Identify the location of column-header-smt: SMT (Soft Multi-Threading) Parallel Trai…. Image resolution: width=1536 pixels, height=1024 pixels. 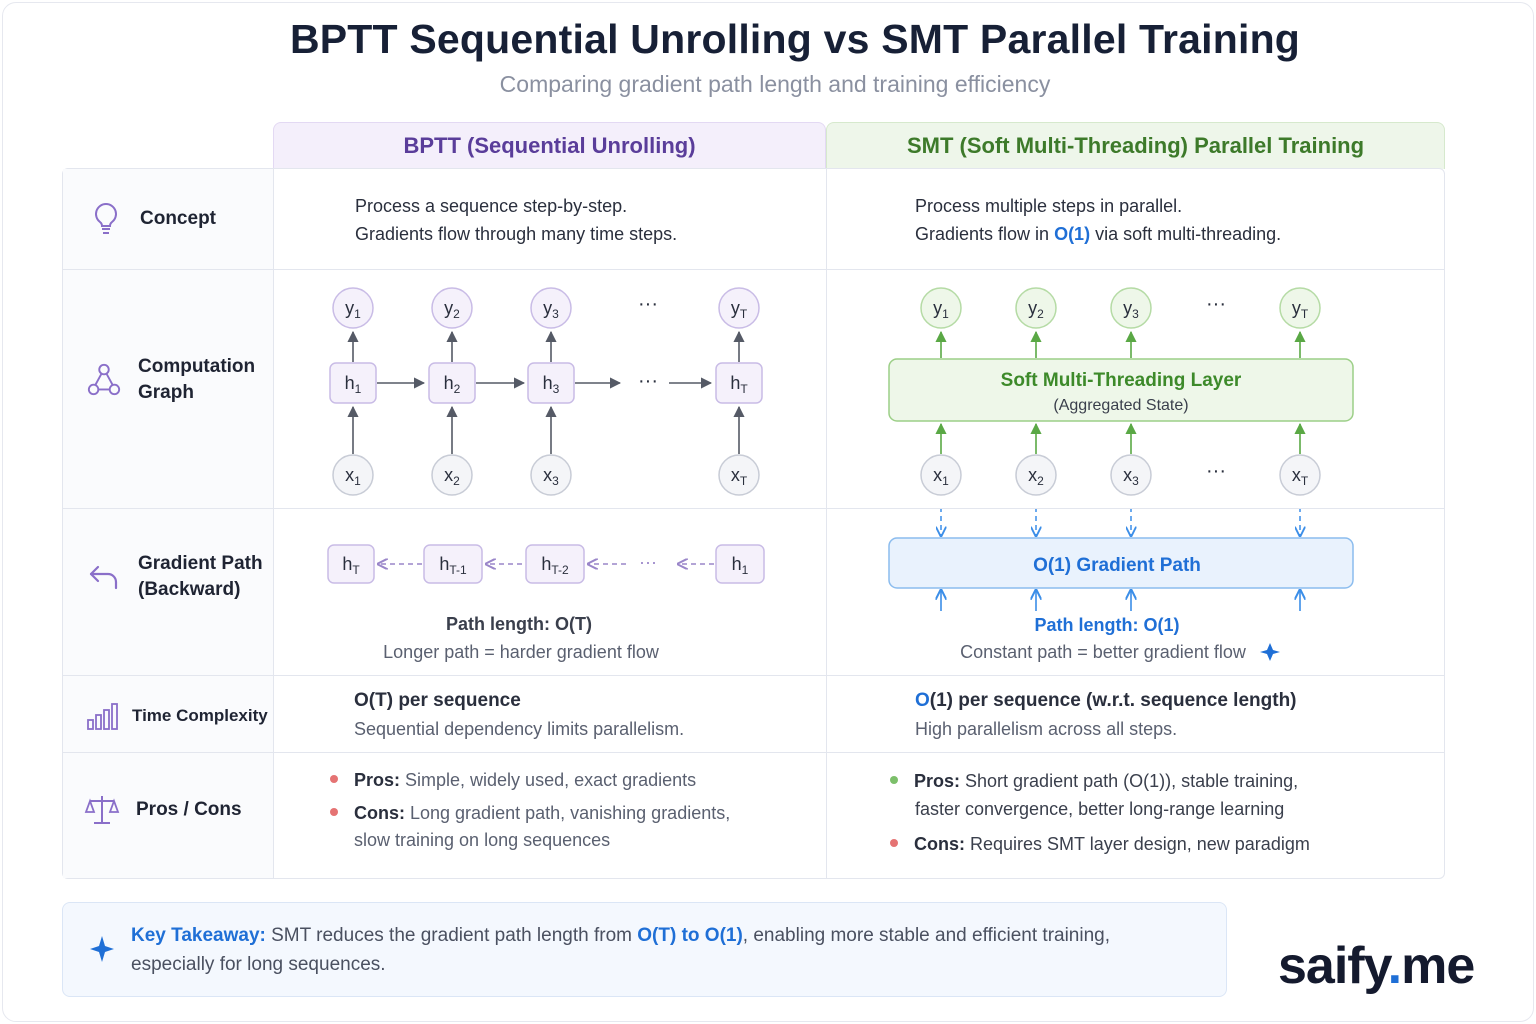
(1135, 145).